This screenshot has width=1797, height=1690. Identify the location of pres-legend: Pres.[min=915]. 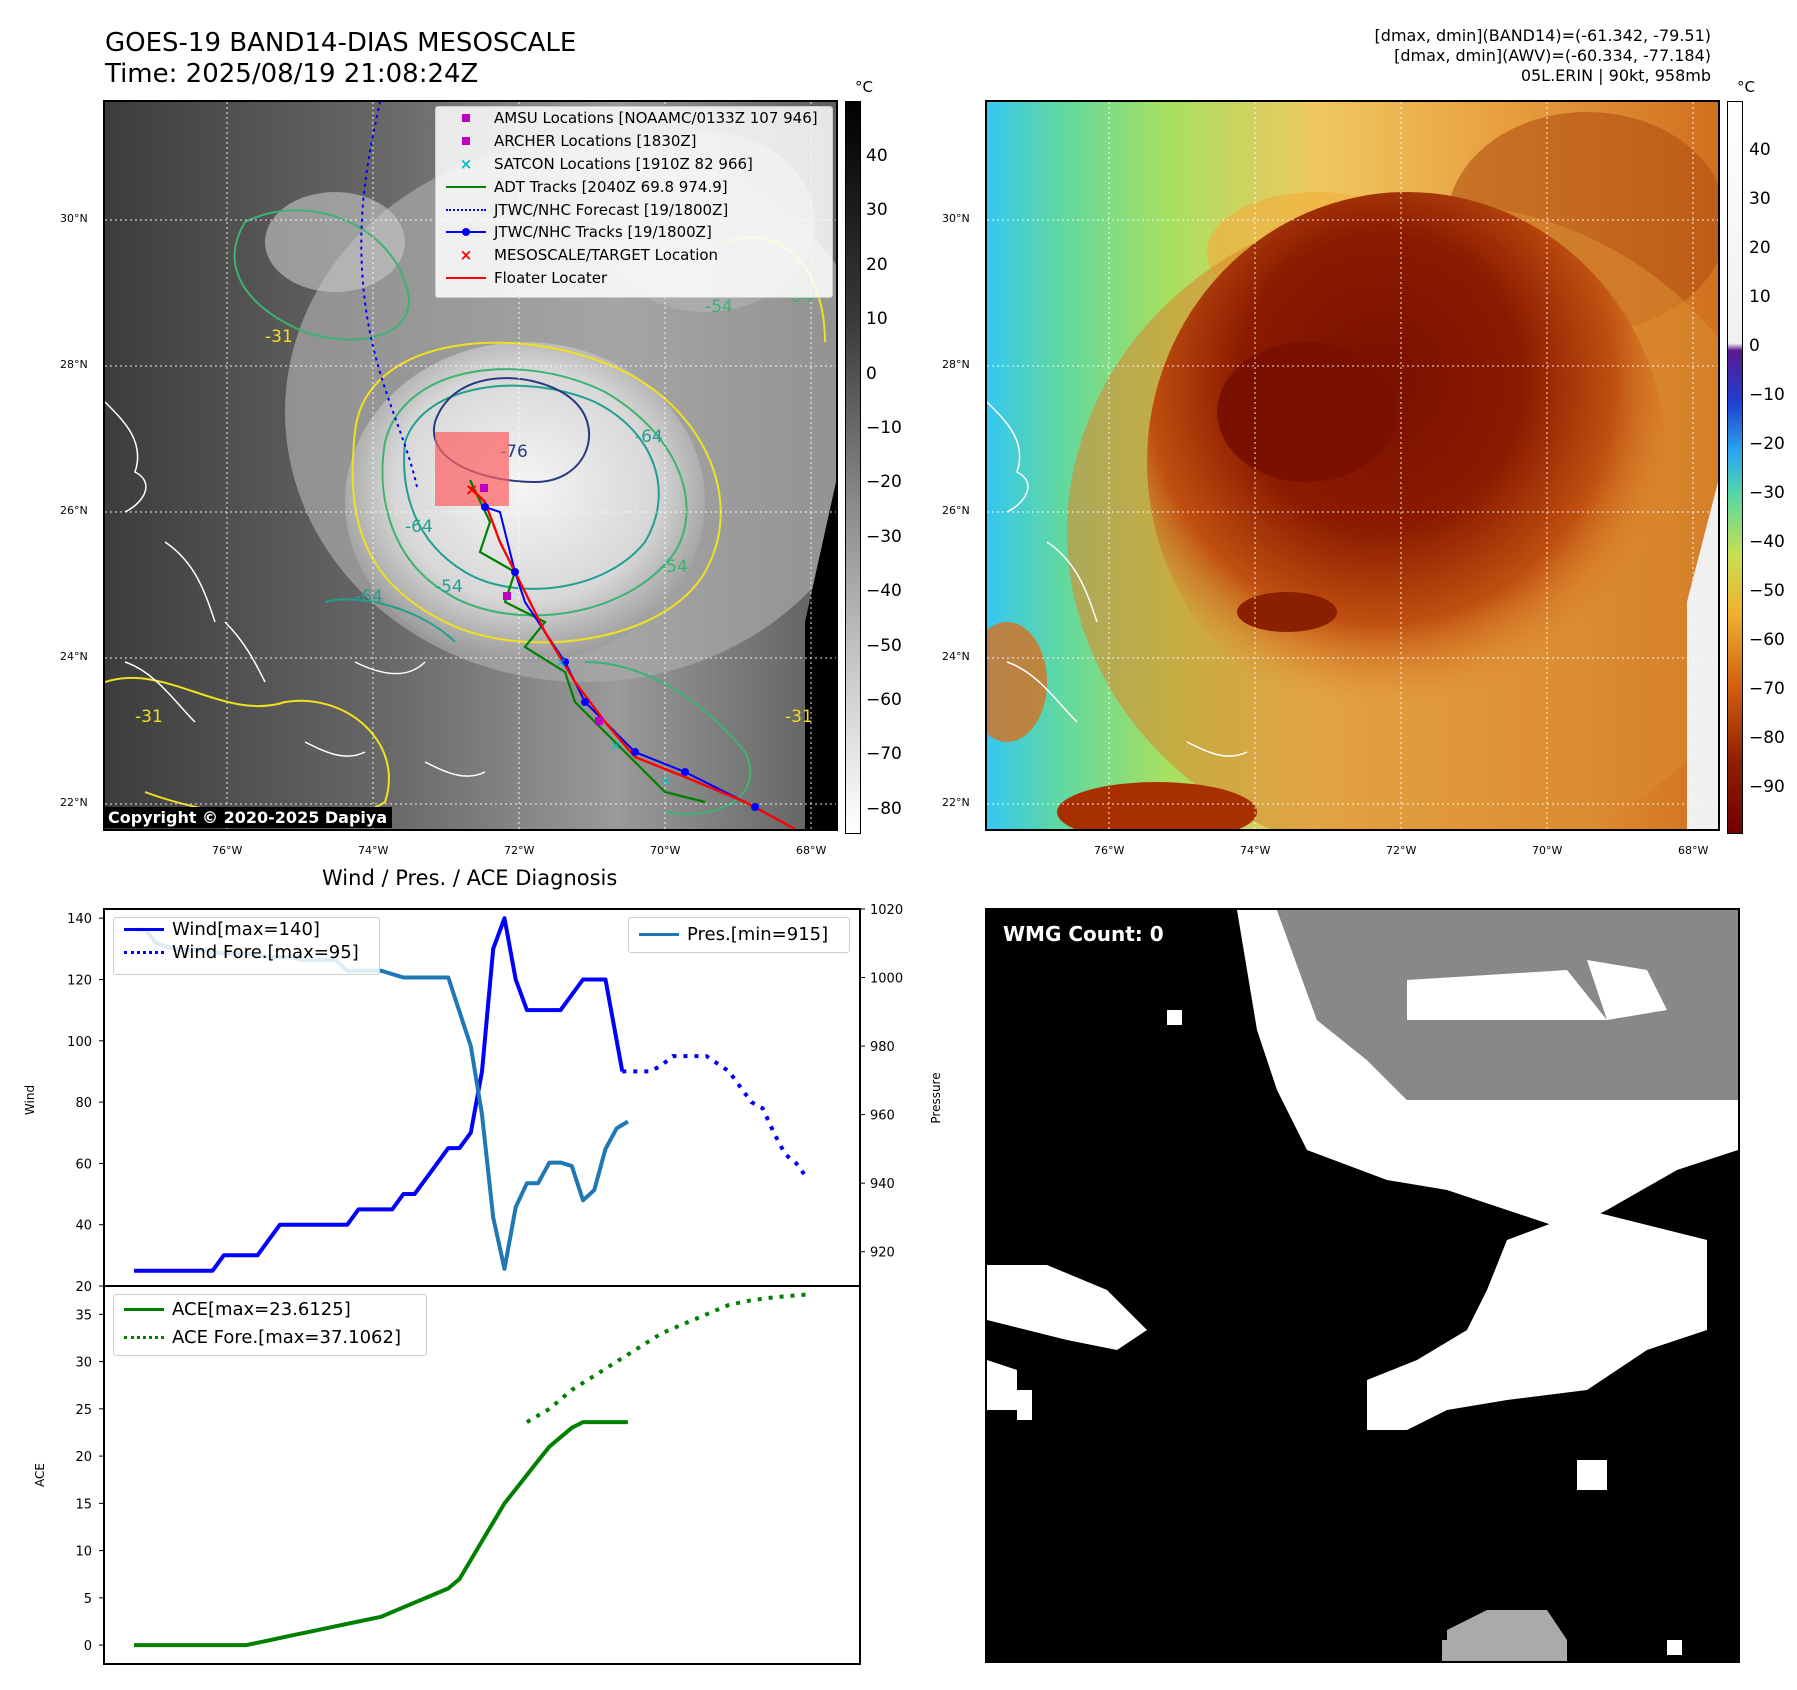
(739, 935).